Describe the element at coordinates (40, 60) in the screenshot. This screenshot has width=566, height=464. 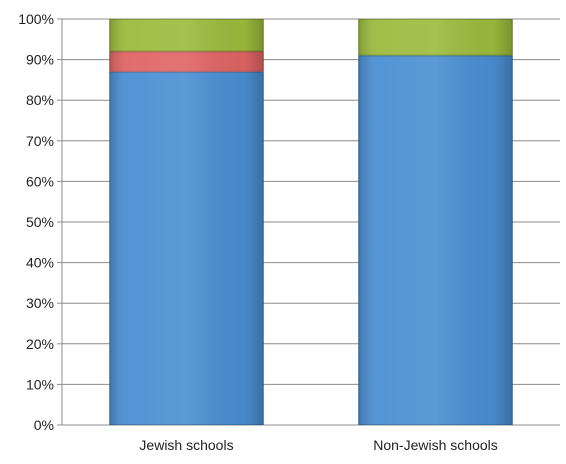
I see `y-tick-label: 90%` at that location.